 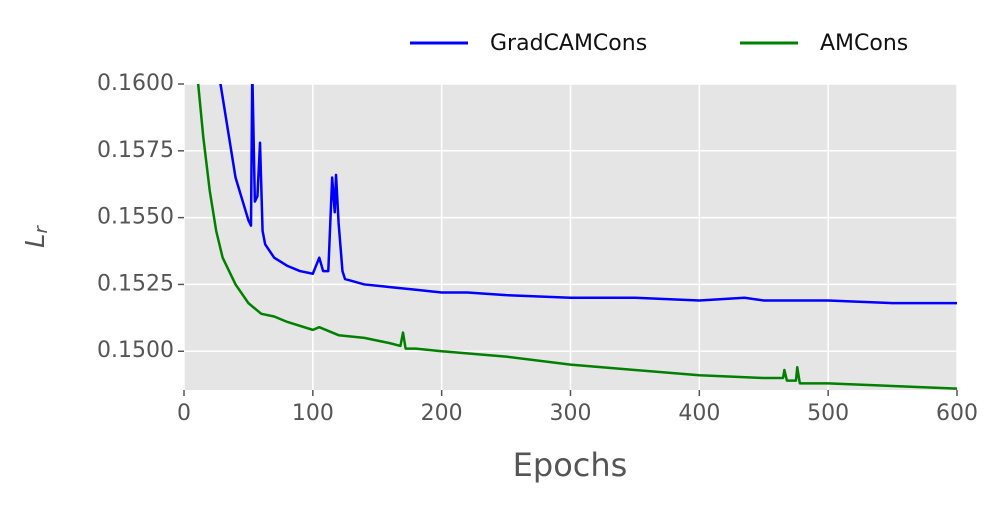 What do you see at coordinates (570, 465) in the screenshot?
I see `x-axis-label: Epochs` at bounding box center [570, 465].